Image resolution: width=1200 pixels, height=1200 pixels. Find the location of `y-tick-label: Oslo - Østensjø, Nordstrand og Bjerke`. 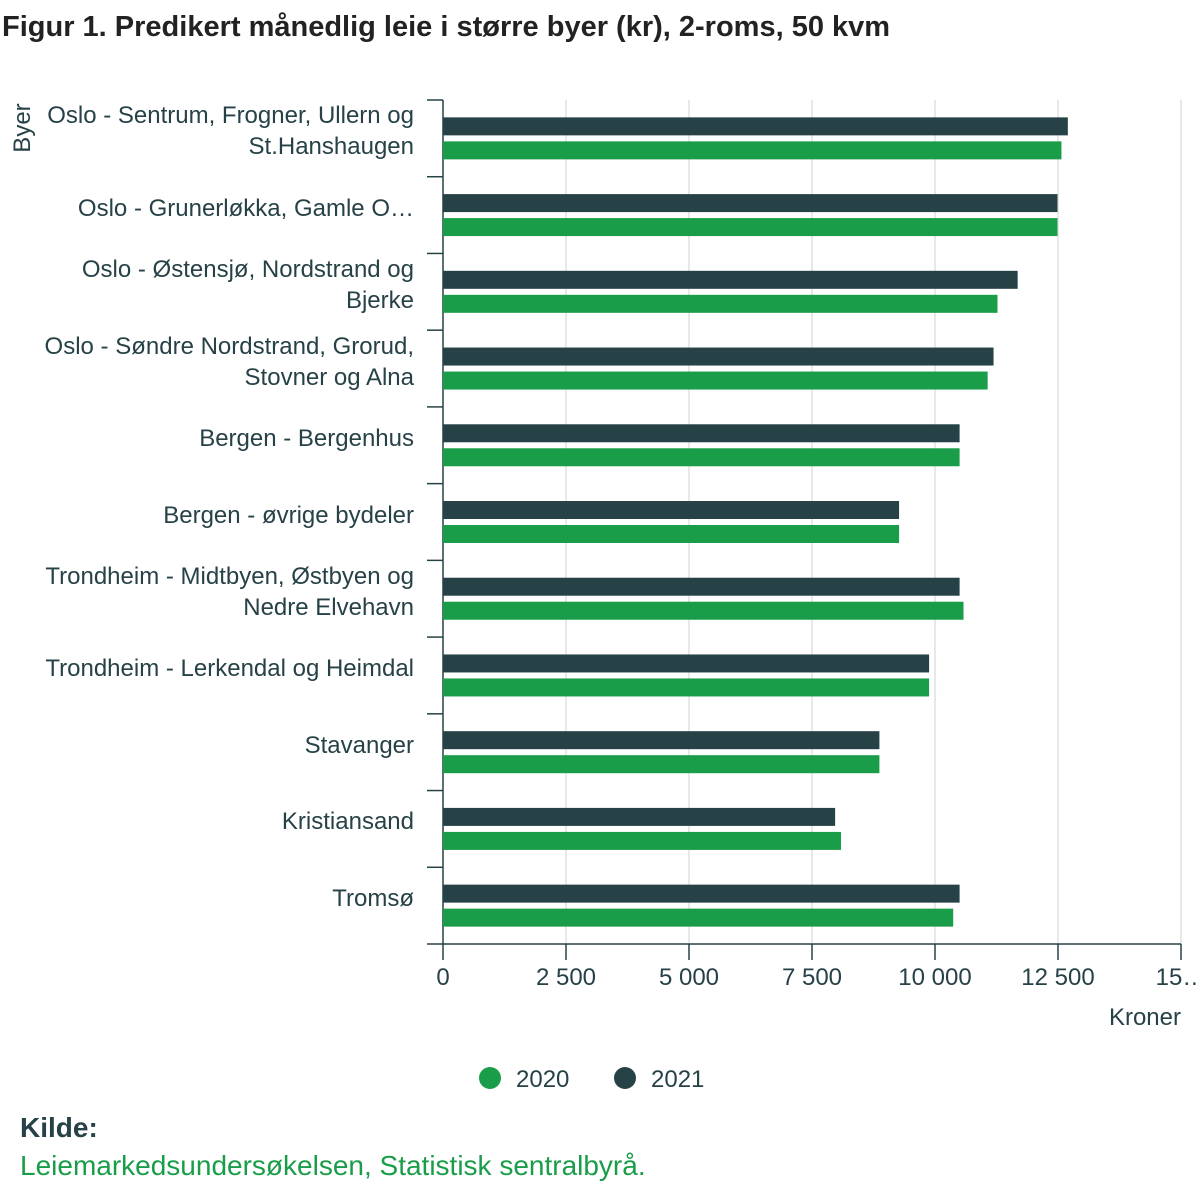

y-tick-label: Oslo - Østensjø, Nordstrand og Bjerke is located at coordinates (247, 284).